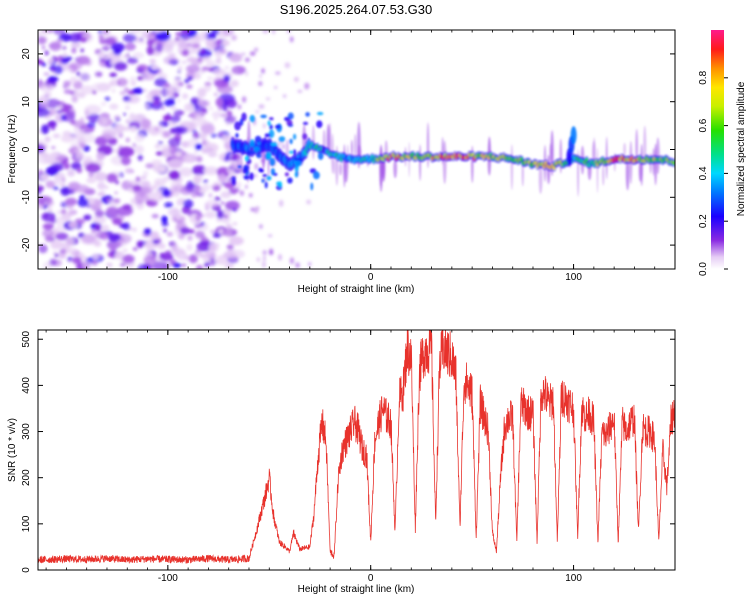 This screenshot has height=600, width=750. Describe the element at coordinates (741, 148) in the screenshot. I see `colorbar-label: Normalized spectral amplitude` at that location.